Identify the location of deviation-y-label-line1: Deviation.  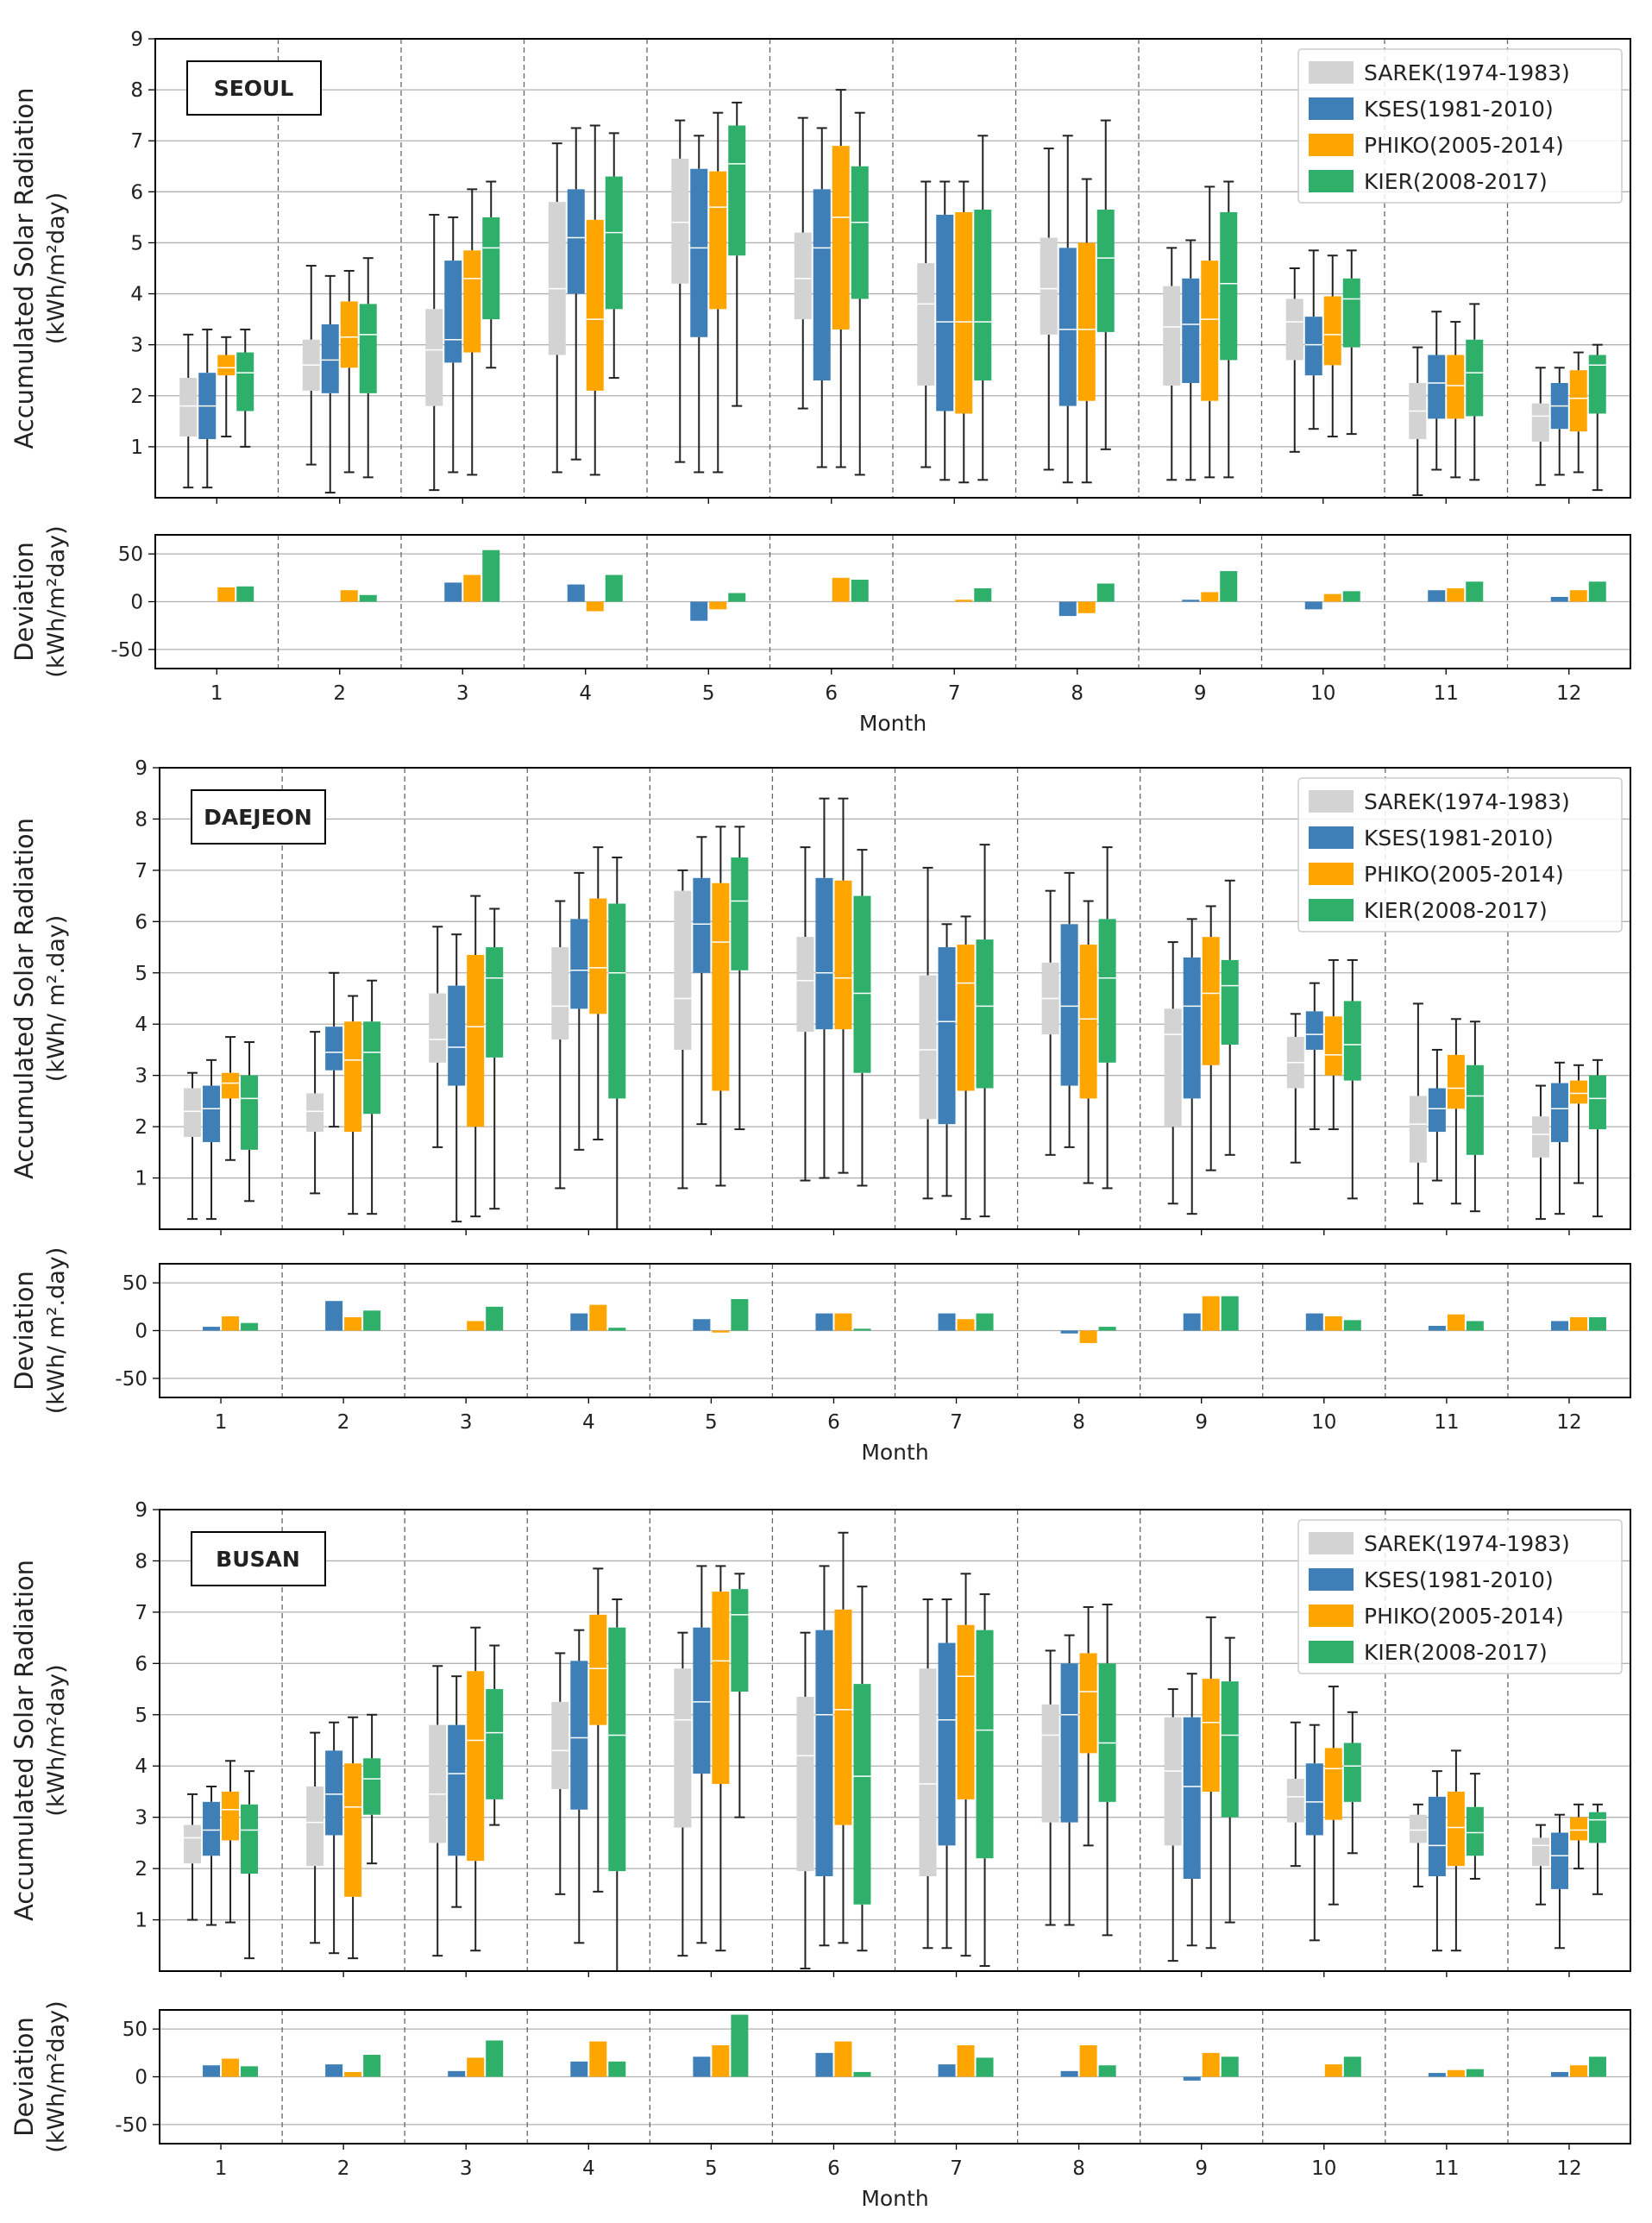
(24, 2077).